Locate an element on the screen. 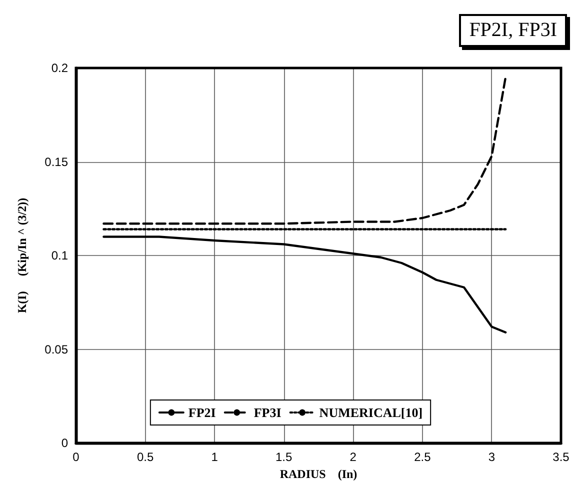 Image resolution: width=581 pixels, height=487 pixels. x-tick-label: 0.5 is located at coordinates (145, 457).